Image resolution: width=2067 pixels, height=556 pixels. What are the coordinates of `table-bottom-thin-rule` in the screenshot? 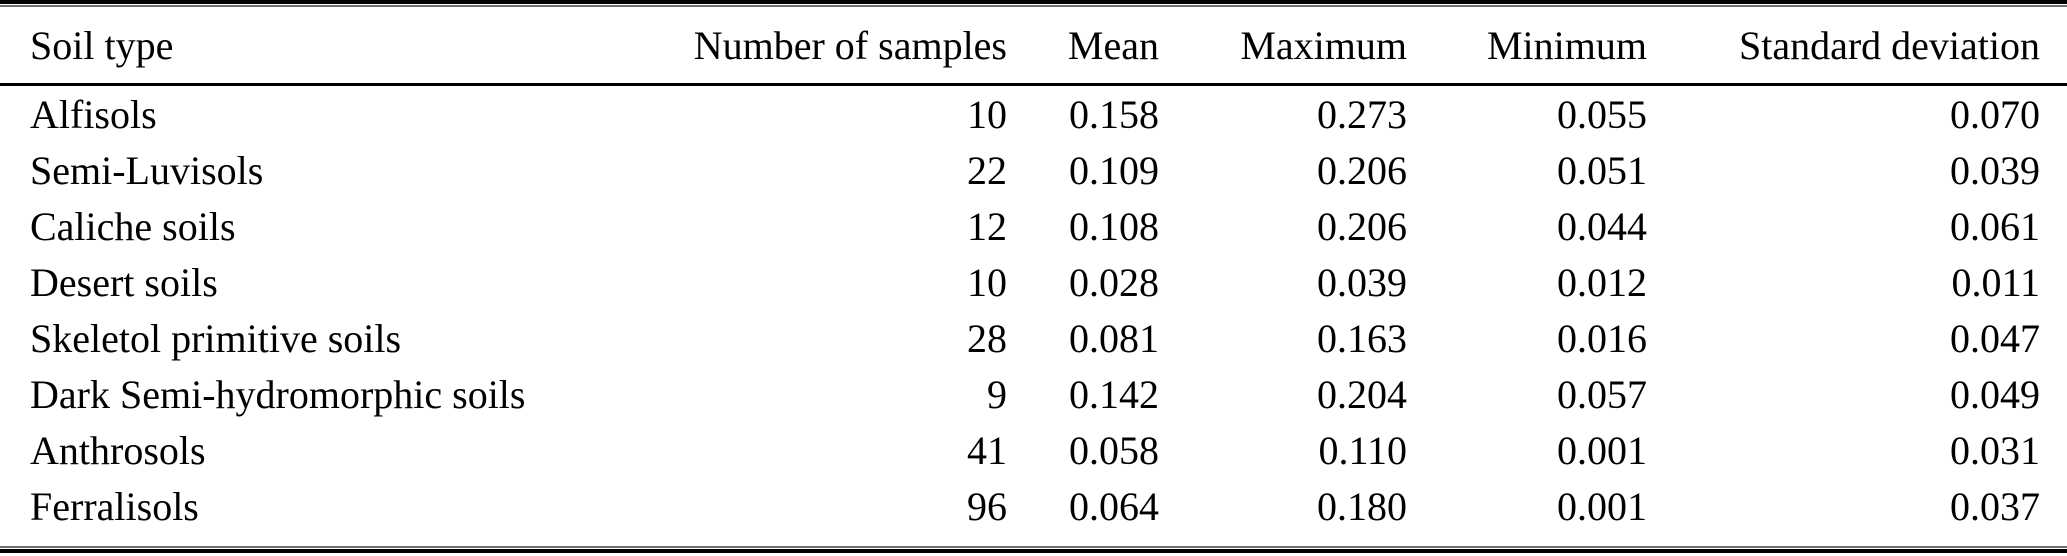 It's located at (1033, 547).